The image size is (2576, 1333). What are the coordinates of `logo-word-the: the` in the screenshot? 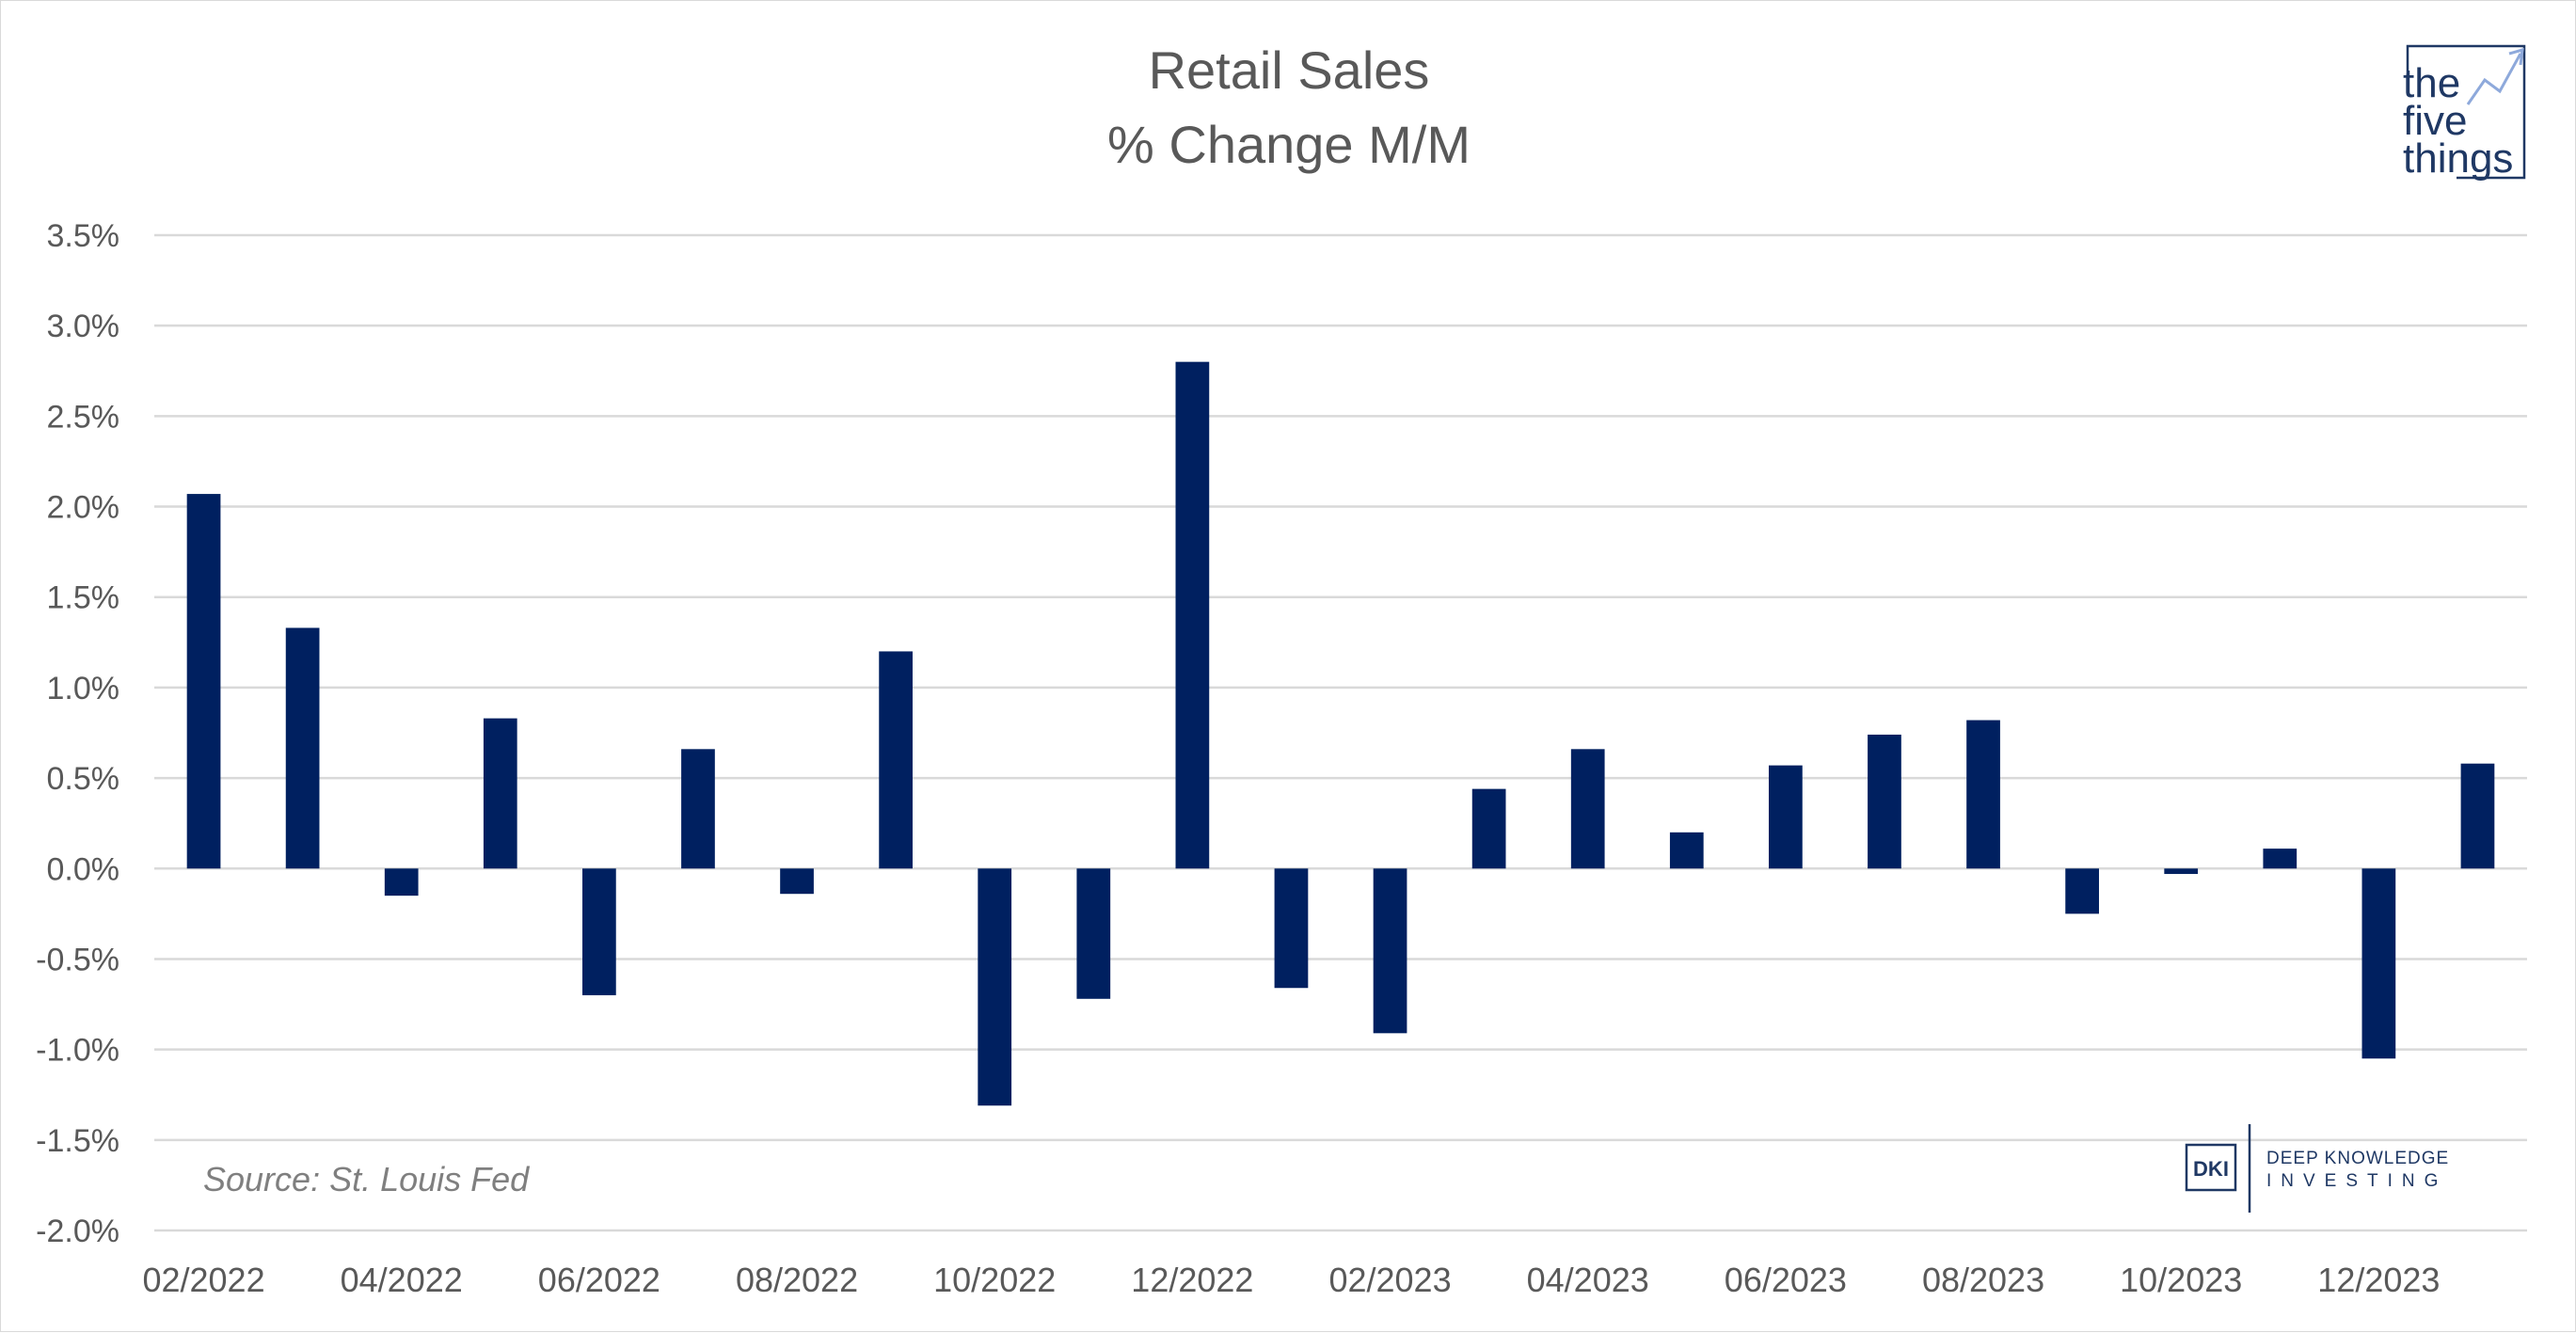 It's located at (2431, 83).